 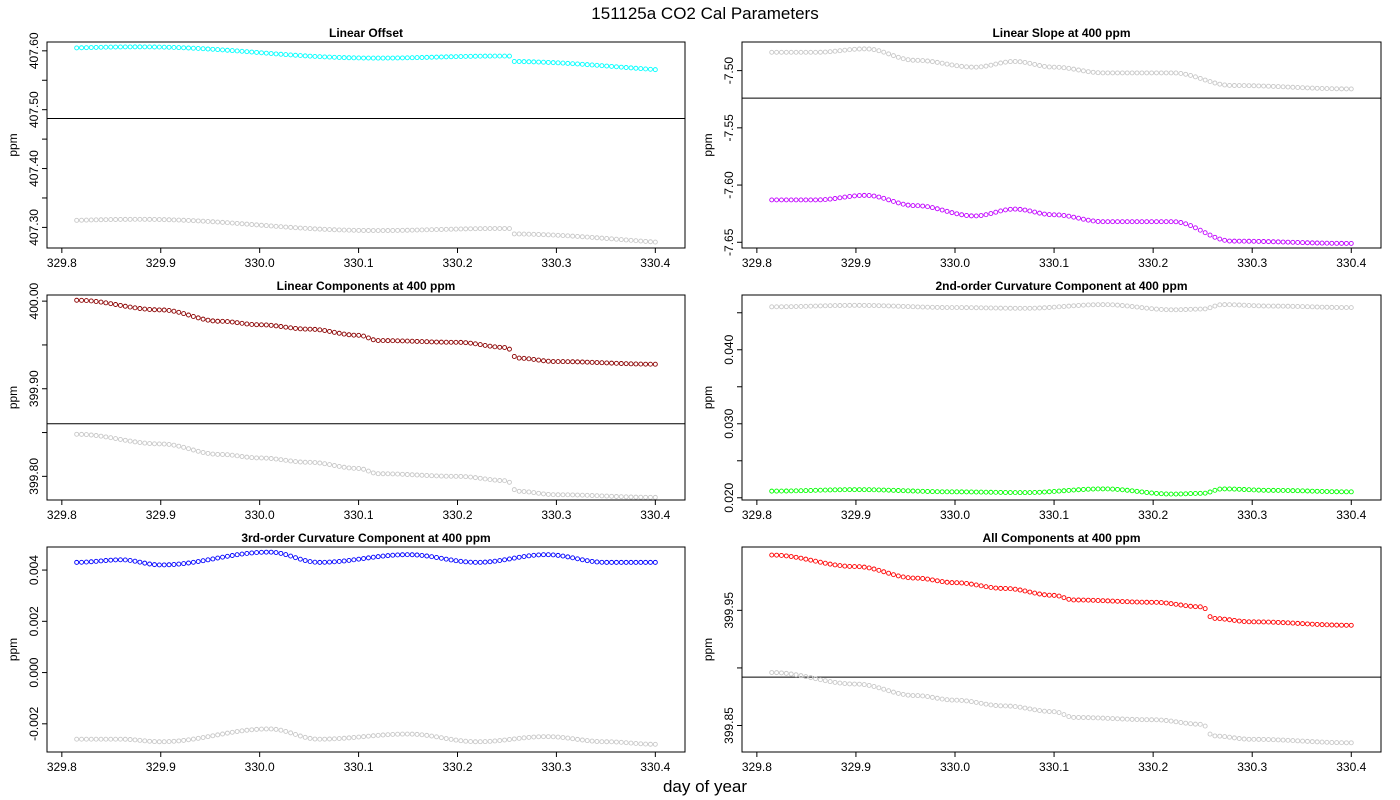 What do you see at coordinates (856, 263) in the screenshot?
I see `x-tick-label: 329.9` at bounding box center [856, 263].